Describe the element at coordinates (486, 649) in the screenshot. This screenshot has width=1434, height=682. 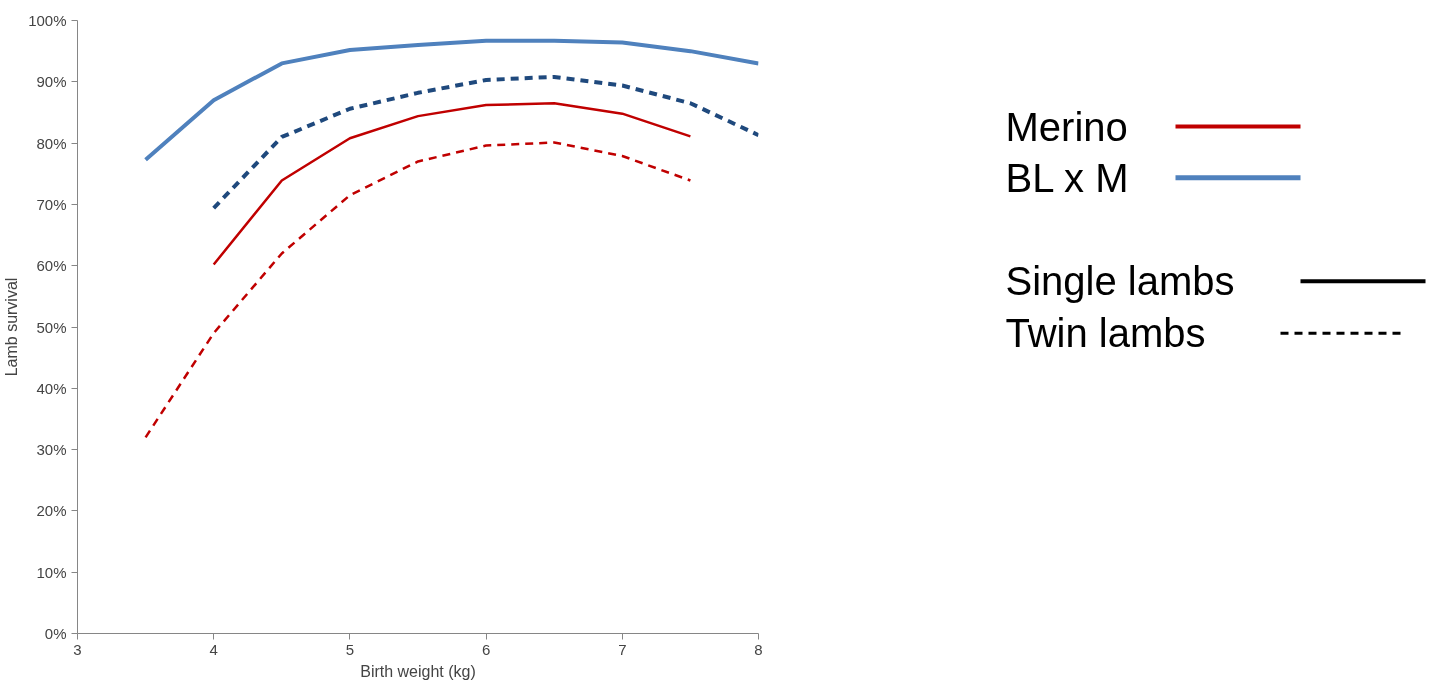
I see `x-tick-label: 6` at that location.